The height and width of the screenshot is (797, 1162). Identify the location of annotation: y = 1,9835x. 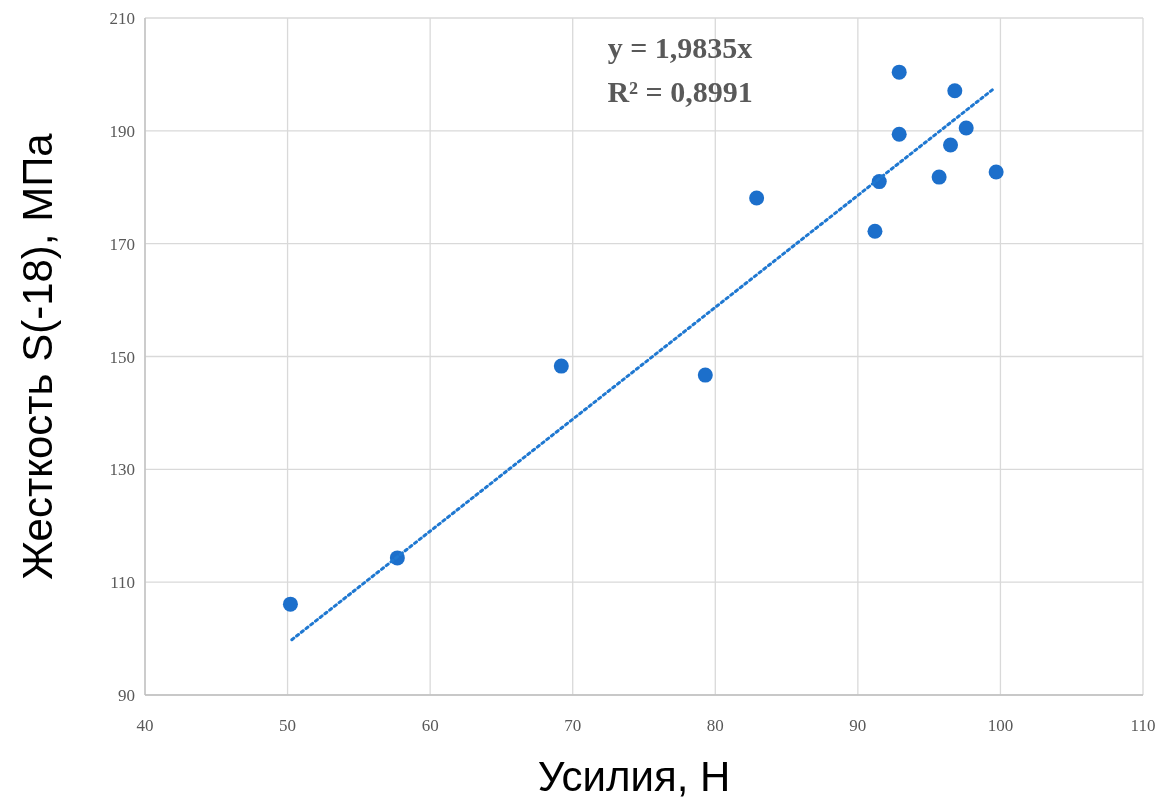
(680, 47).